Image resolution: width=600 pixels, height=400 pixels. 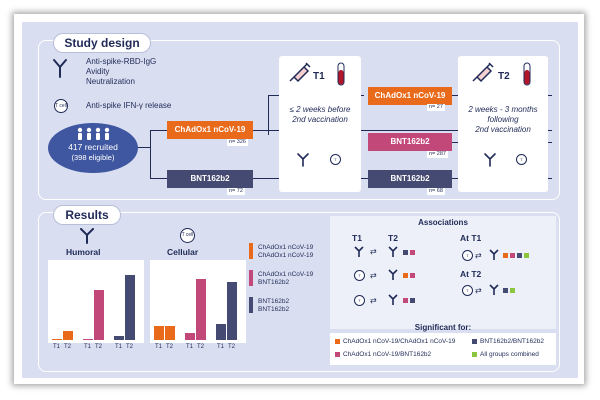 What do you see at coordinates (410, 142) in the screenshot?
I see `dose2-bnt-box: BNT162b2` at bounding box center [410, 142].